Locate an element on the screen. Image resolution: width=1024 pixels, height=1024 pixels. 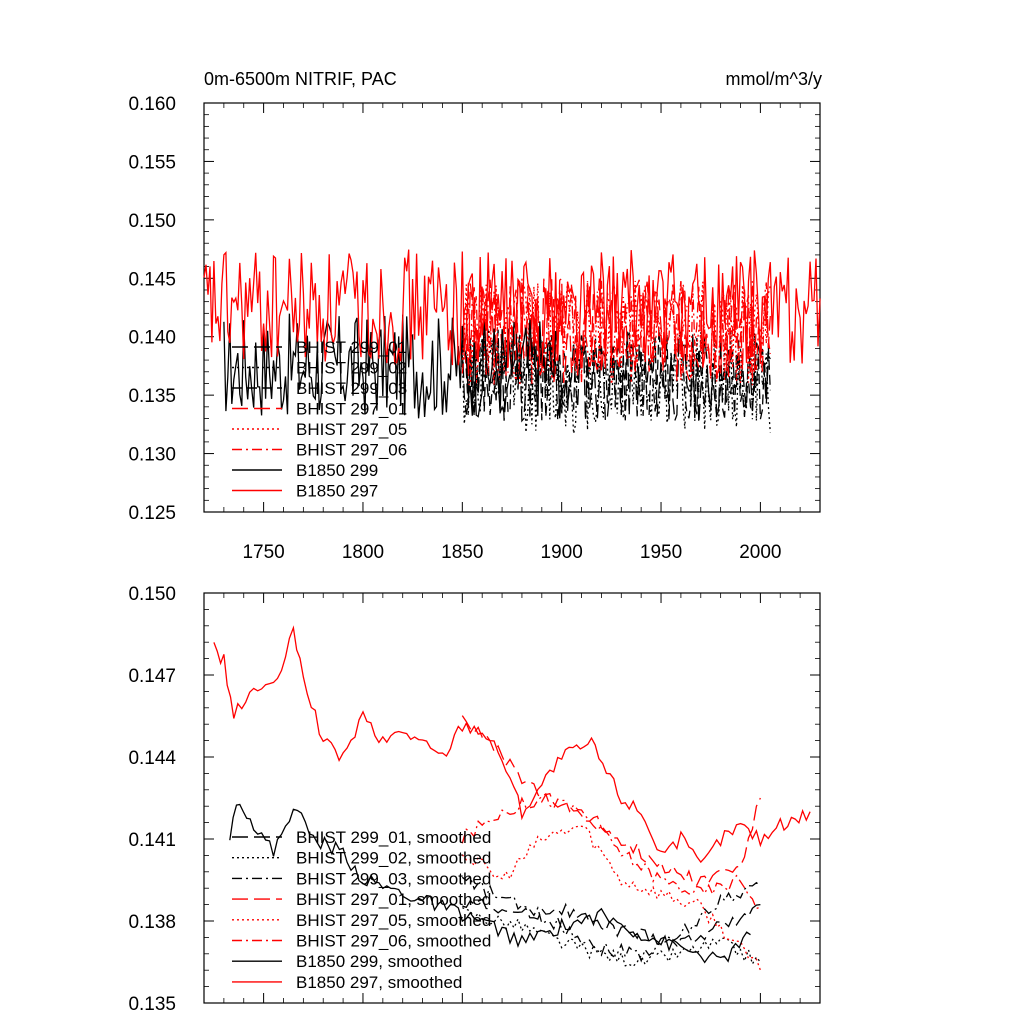
series-line-bhist-297-01-smoothed is located at coordinates (611, 800).